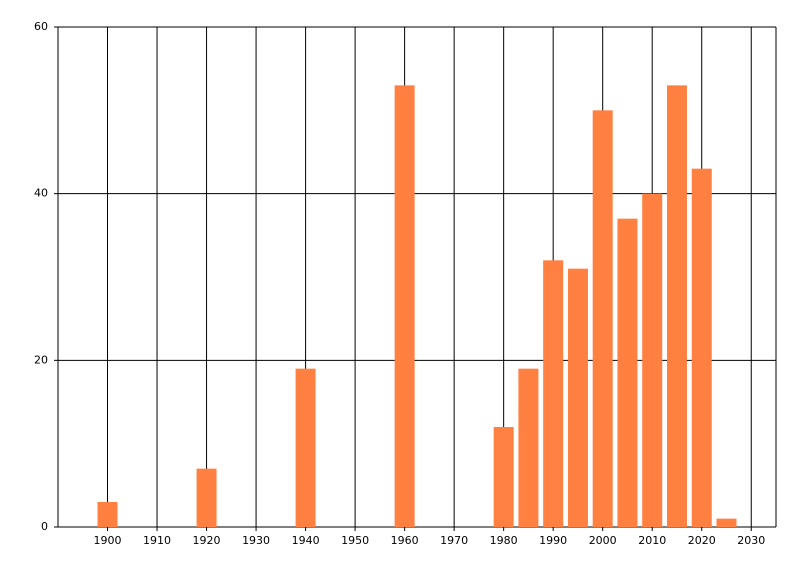  I want to click on y-tick-label: 60, so click(41, 26).